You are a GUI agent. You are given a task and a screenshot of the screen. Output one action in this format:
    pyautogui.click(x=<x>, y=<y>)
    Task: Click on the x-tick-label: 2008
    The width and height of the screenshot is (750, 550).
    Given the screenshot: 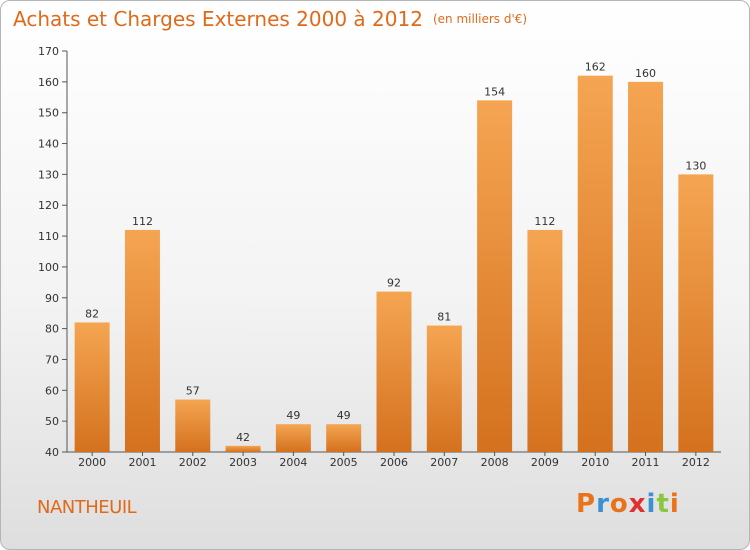 What is the action you would take?
    pyautogui.click(x=495, y=462)
    